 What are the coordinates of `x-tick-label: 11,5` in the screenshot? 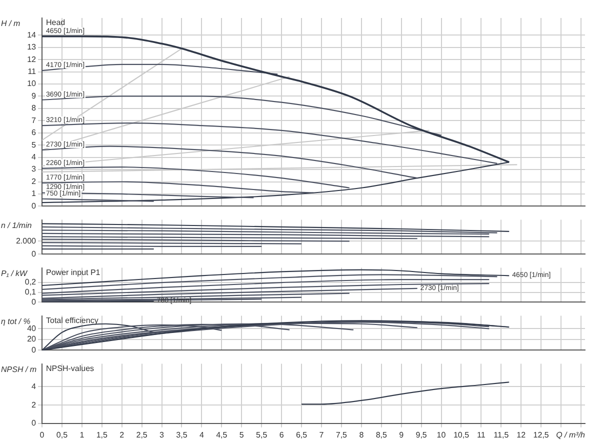 It's located at (502, 435).